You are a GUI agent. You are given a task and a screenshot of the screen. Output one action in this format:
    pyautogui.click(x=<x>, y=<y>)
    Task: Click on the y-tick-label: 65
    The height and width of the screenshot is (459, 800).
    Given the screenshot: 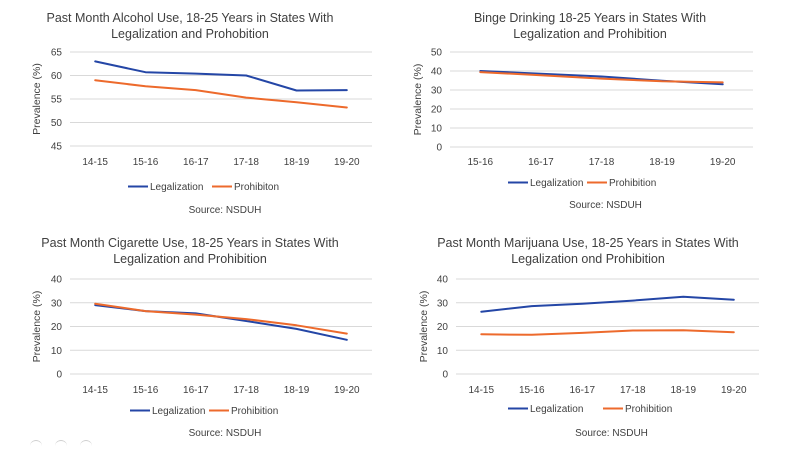 What is the action you would take?
    pyautogui.click(x=57, y=53)
    